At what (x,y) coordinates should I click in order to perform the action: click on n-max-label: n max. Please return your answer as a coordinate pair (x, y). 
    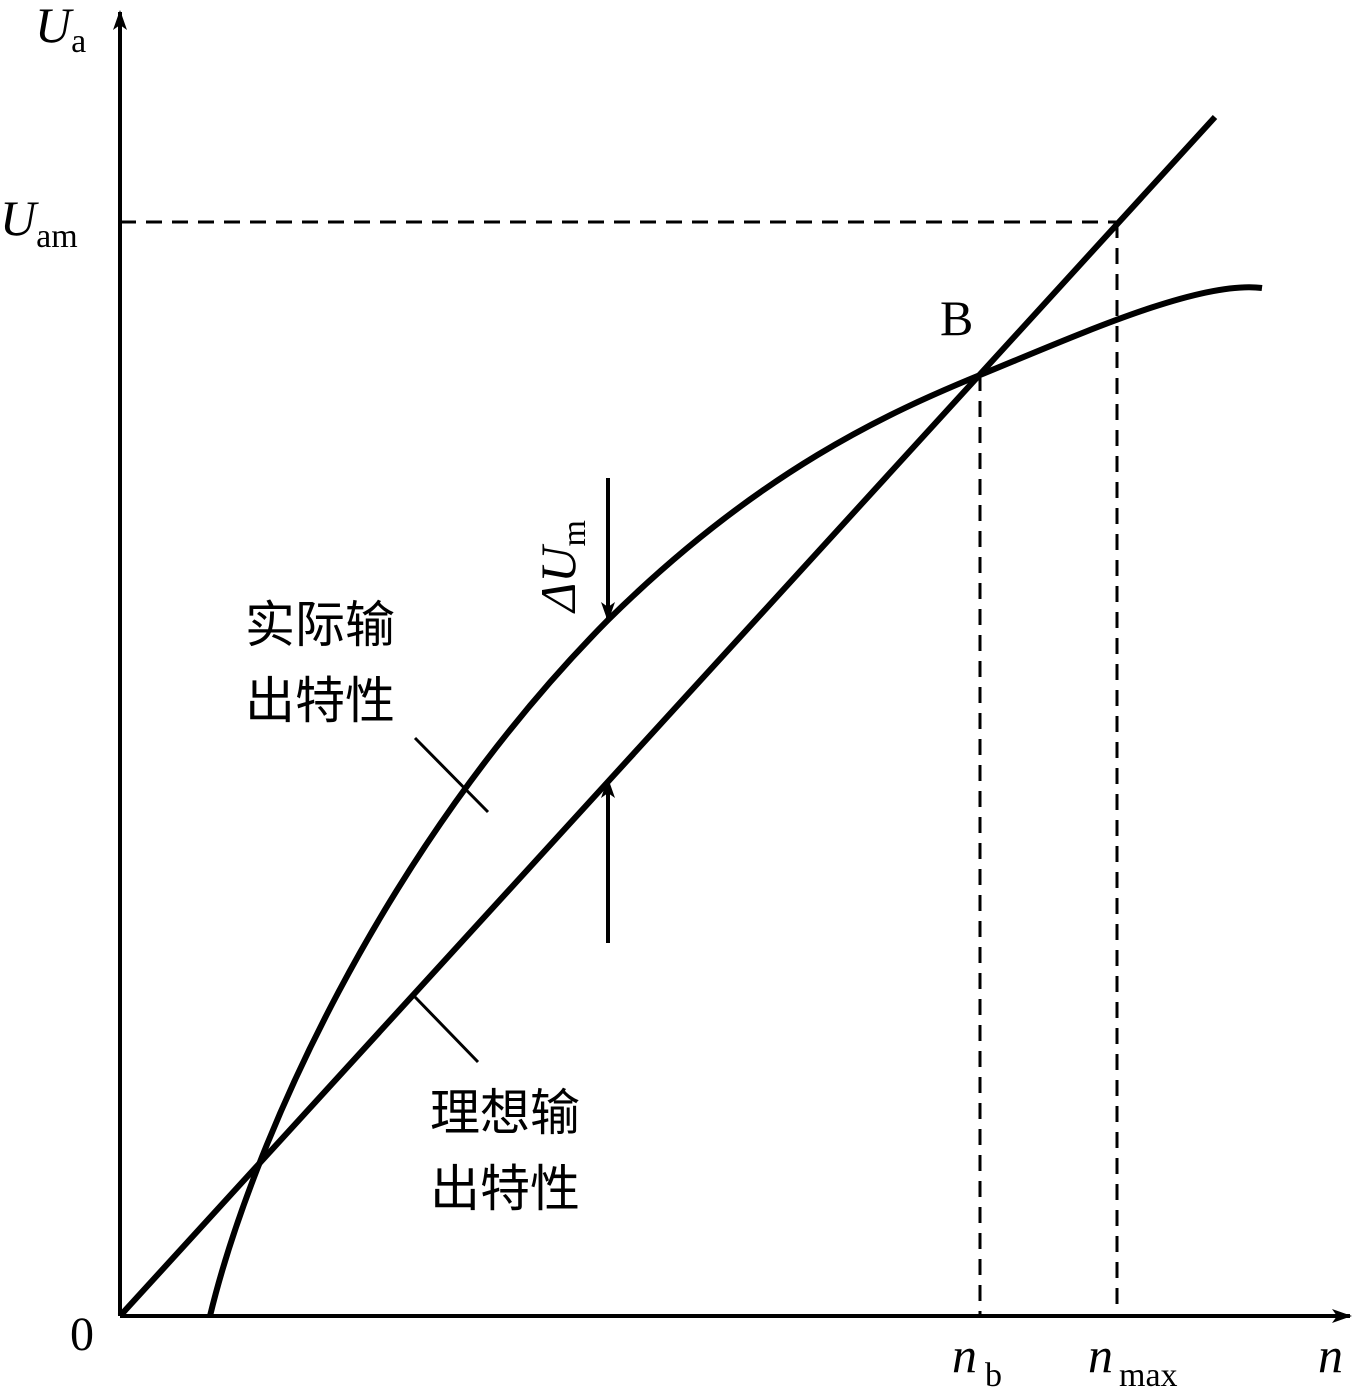
    Looking at the image, I should click on (1133, 1359).